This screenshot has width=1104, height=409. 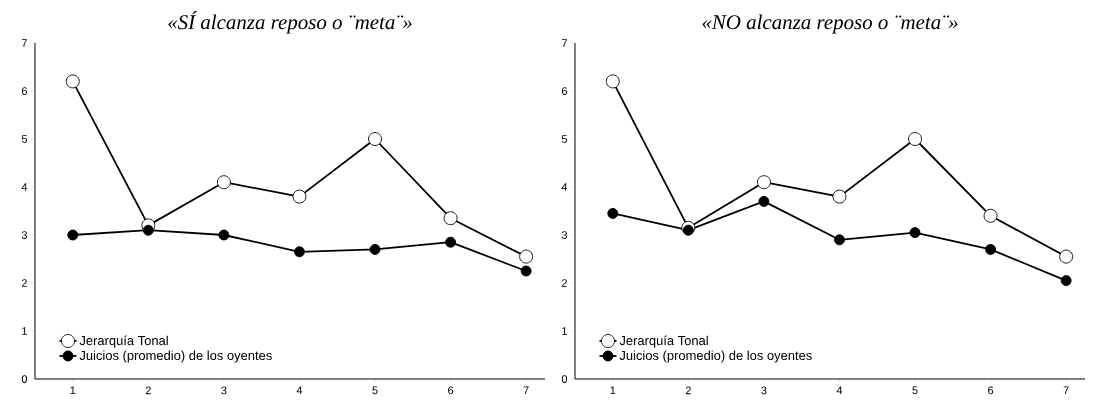 What do you see at coordinates (830, 24) in the screenshot?
I see `chart-title: «NO alcanza reposo o ¨meta¨»` at bounding box center [830, 24].